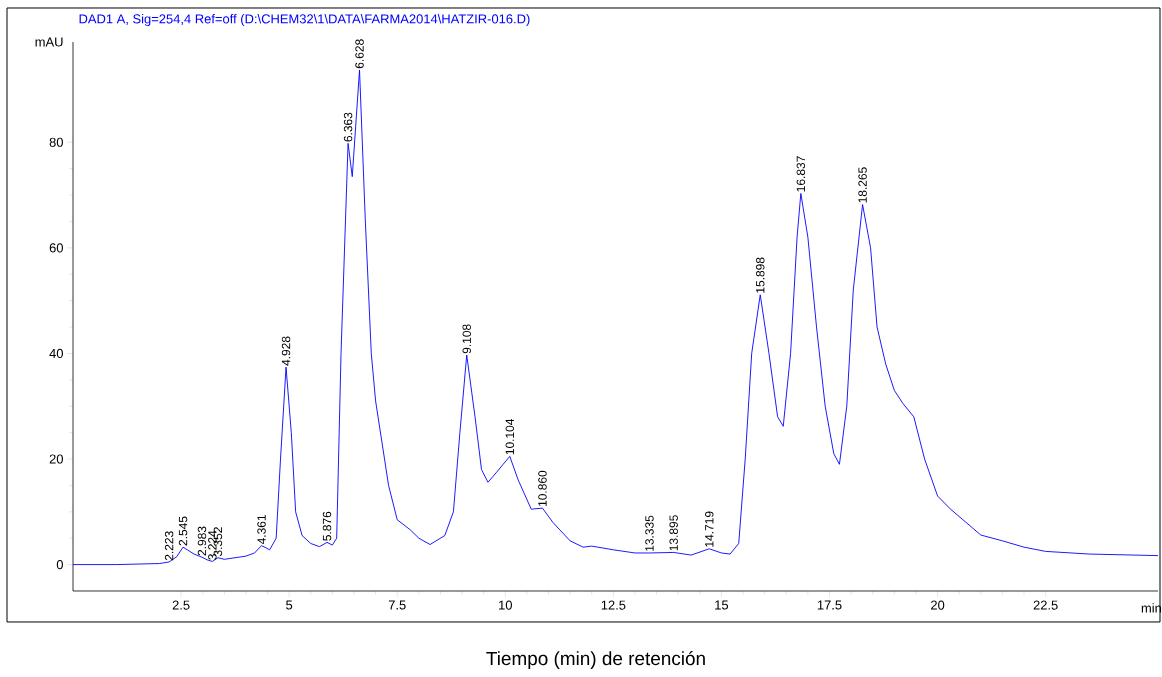 Image resolution: width=1162 pixels, height=677 pixels. Describe the element at coordinates (202, 541) in the screenshot. I see `annotation: 2.983` at that location.